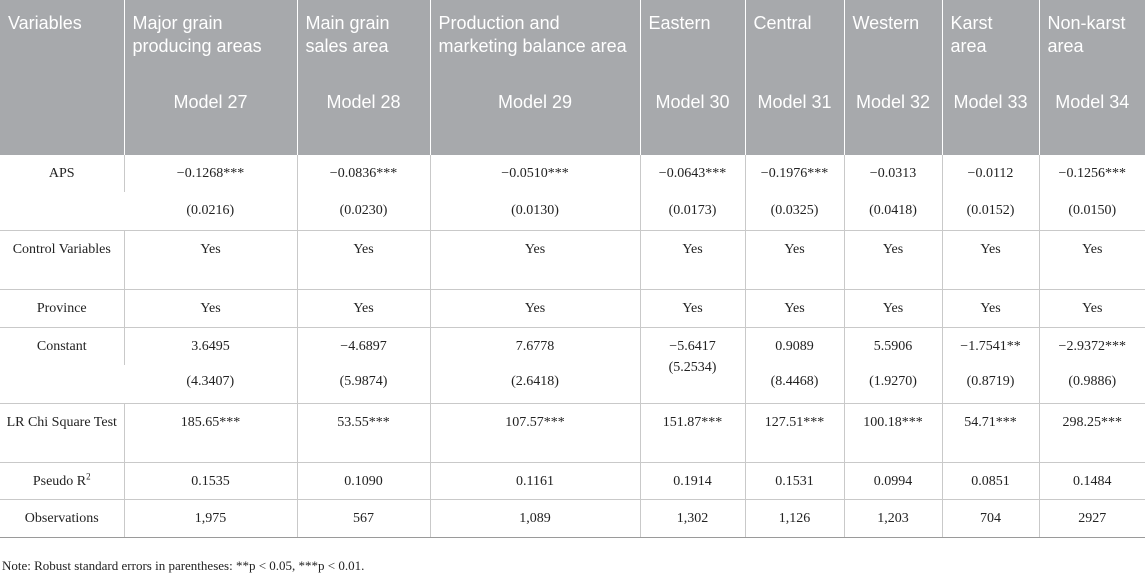  Describe the element at coordinates (363, 119) in the screenshot. I see `model-header: Model 28` at that location.